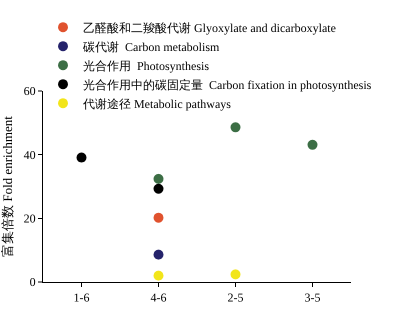 Image resolution: width=398 pixels, height=309 pixels. What do you see at coordinates (30, 91) in the screenshot?
I see `y-tick-label: 60` at bounding box center [30, 91].